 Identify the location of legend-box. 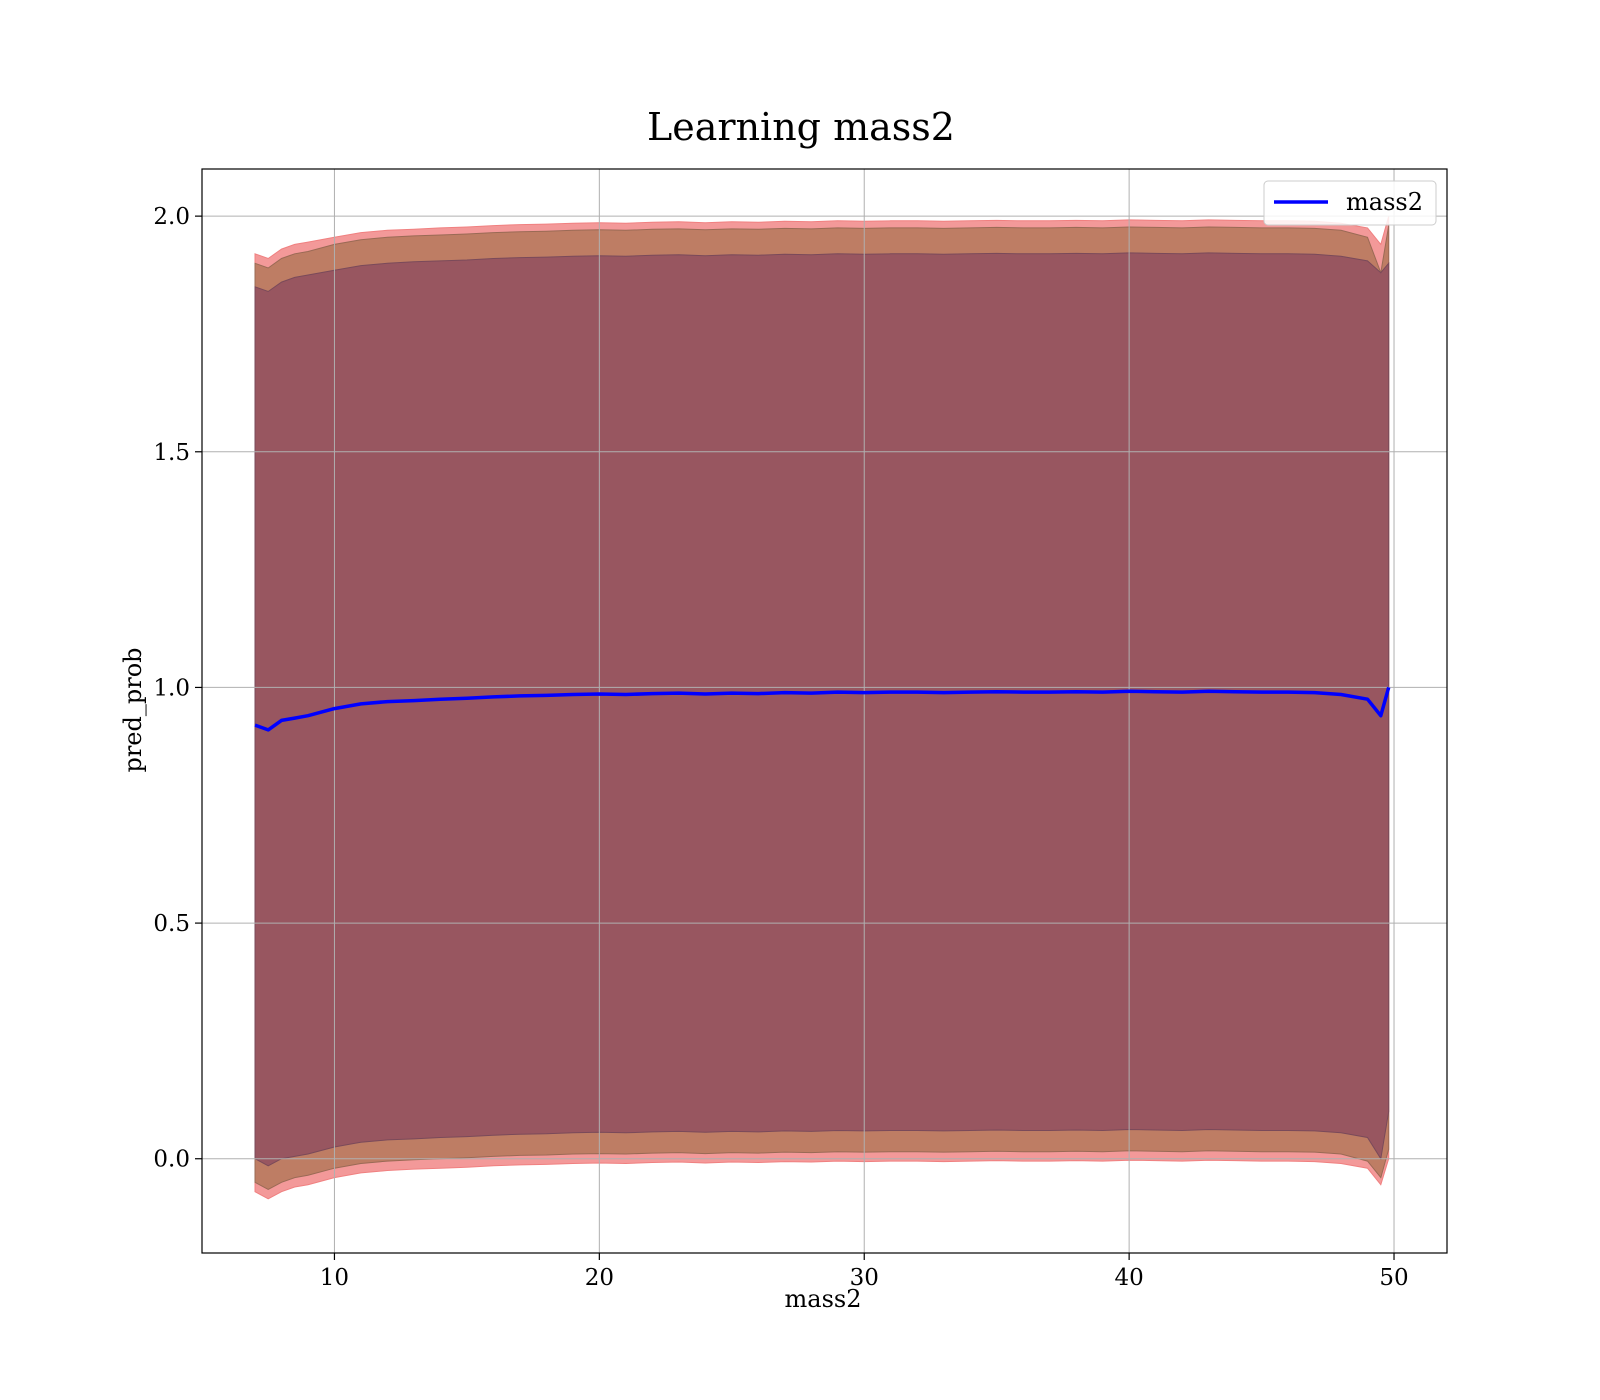
(1350, 203).